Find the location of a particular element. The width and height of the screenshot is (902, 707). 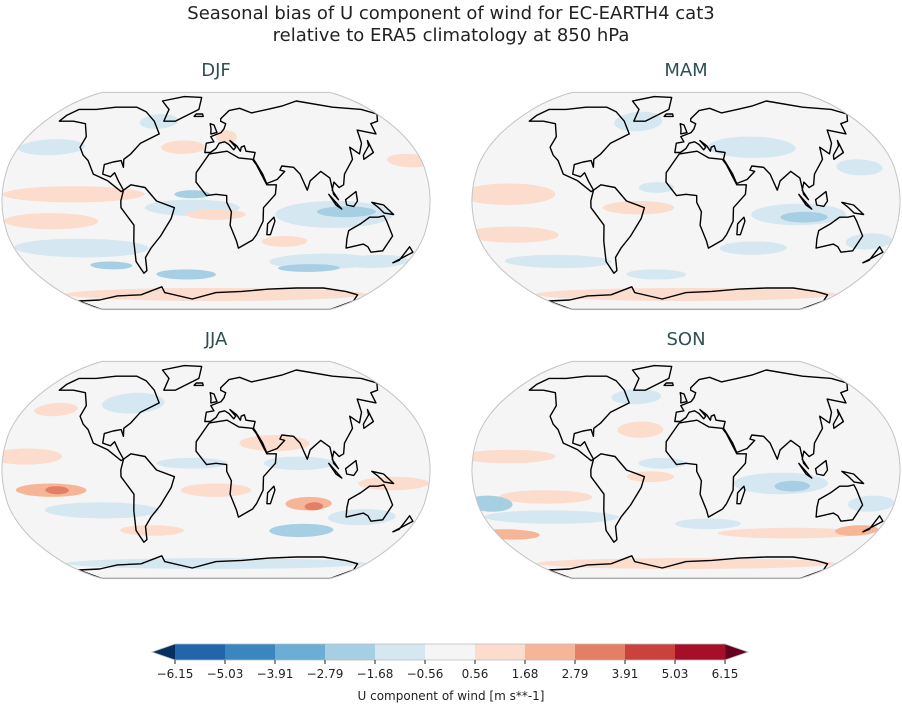

panel-title-mam: MAM is located at coordinates (686, 70).